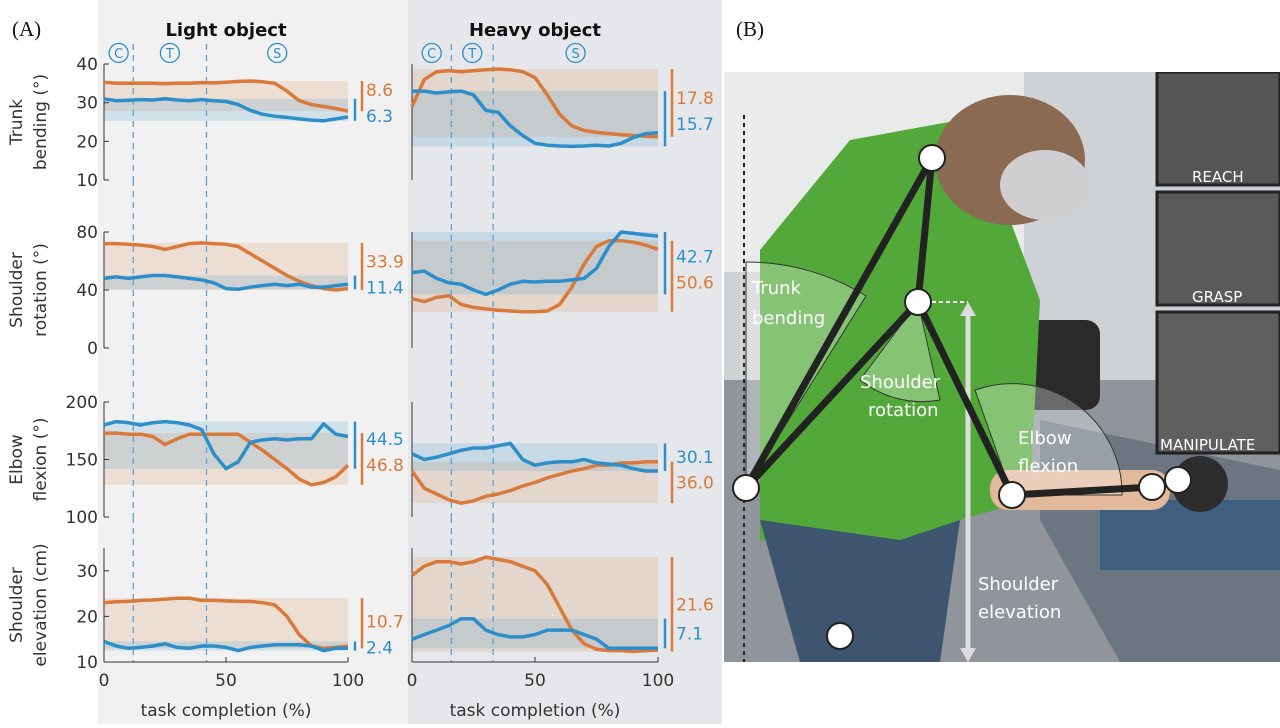  Describe the element at coordinates (26, 29) in the screenshot. I see `panel-label: (A)` at that location.